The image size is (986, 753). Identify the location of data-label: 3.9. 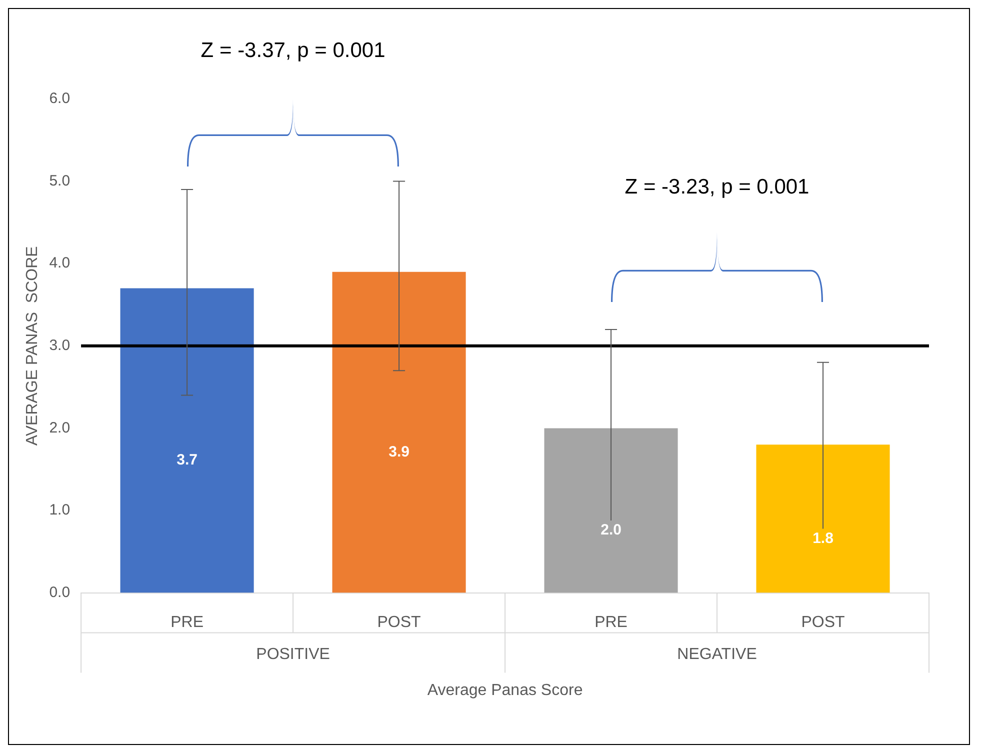
(399, 451).